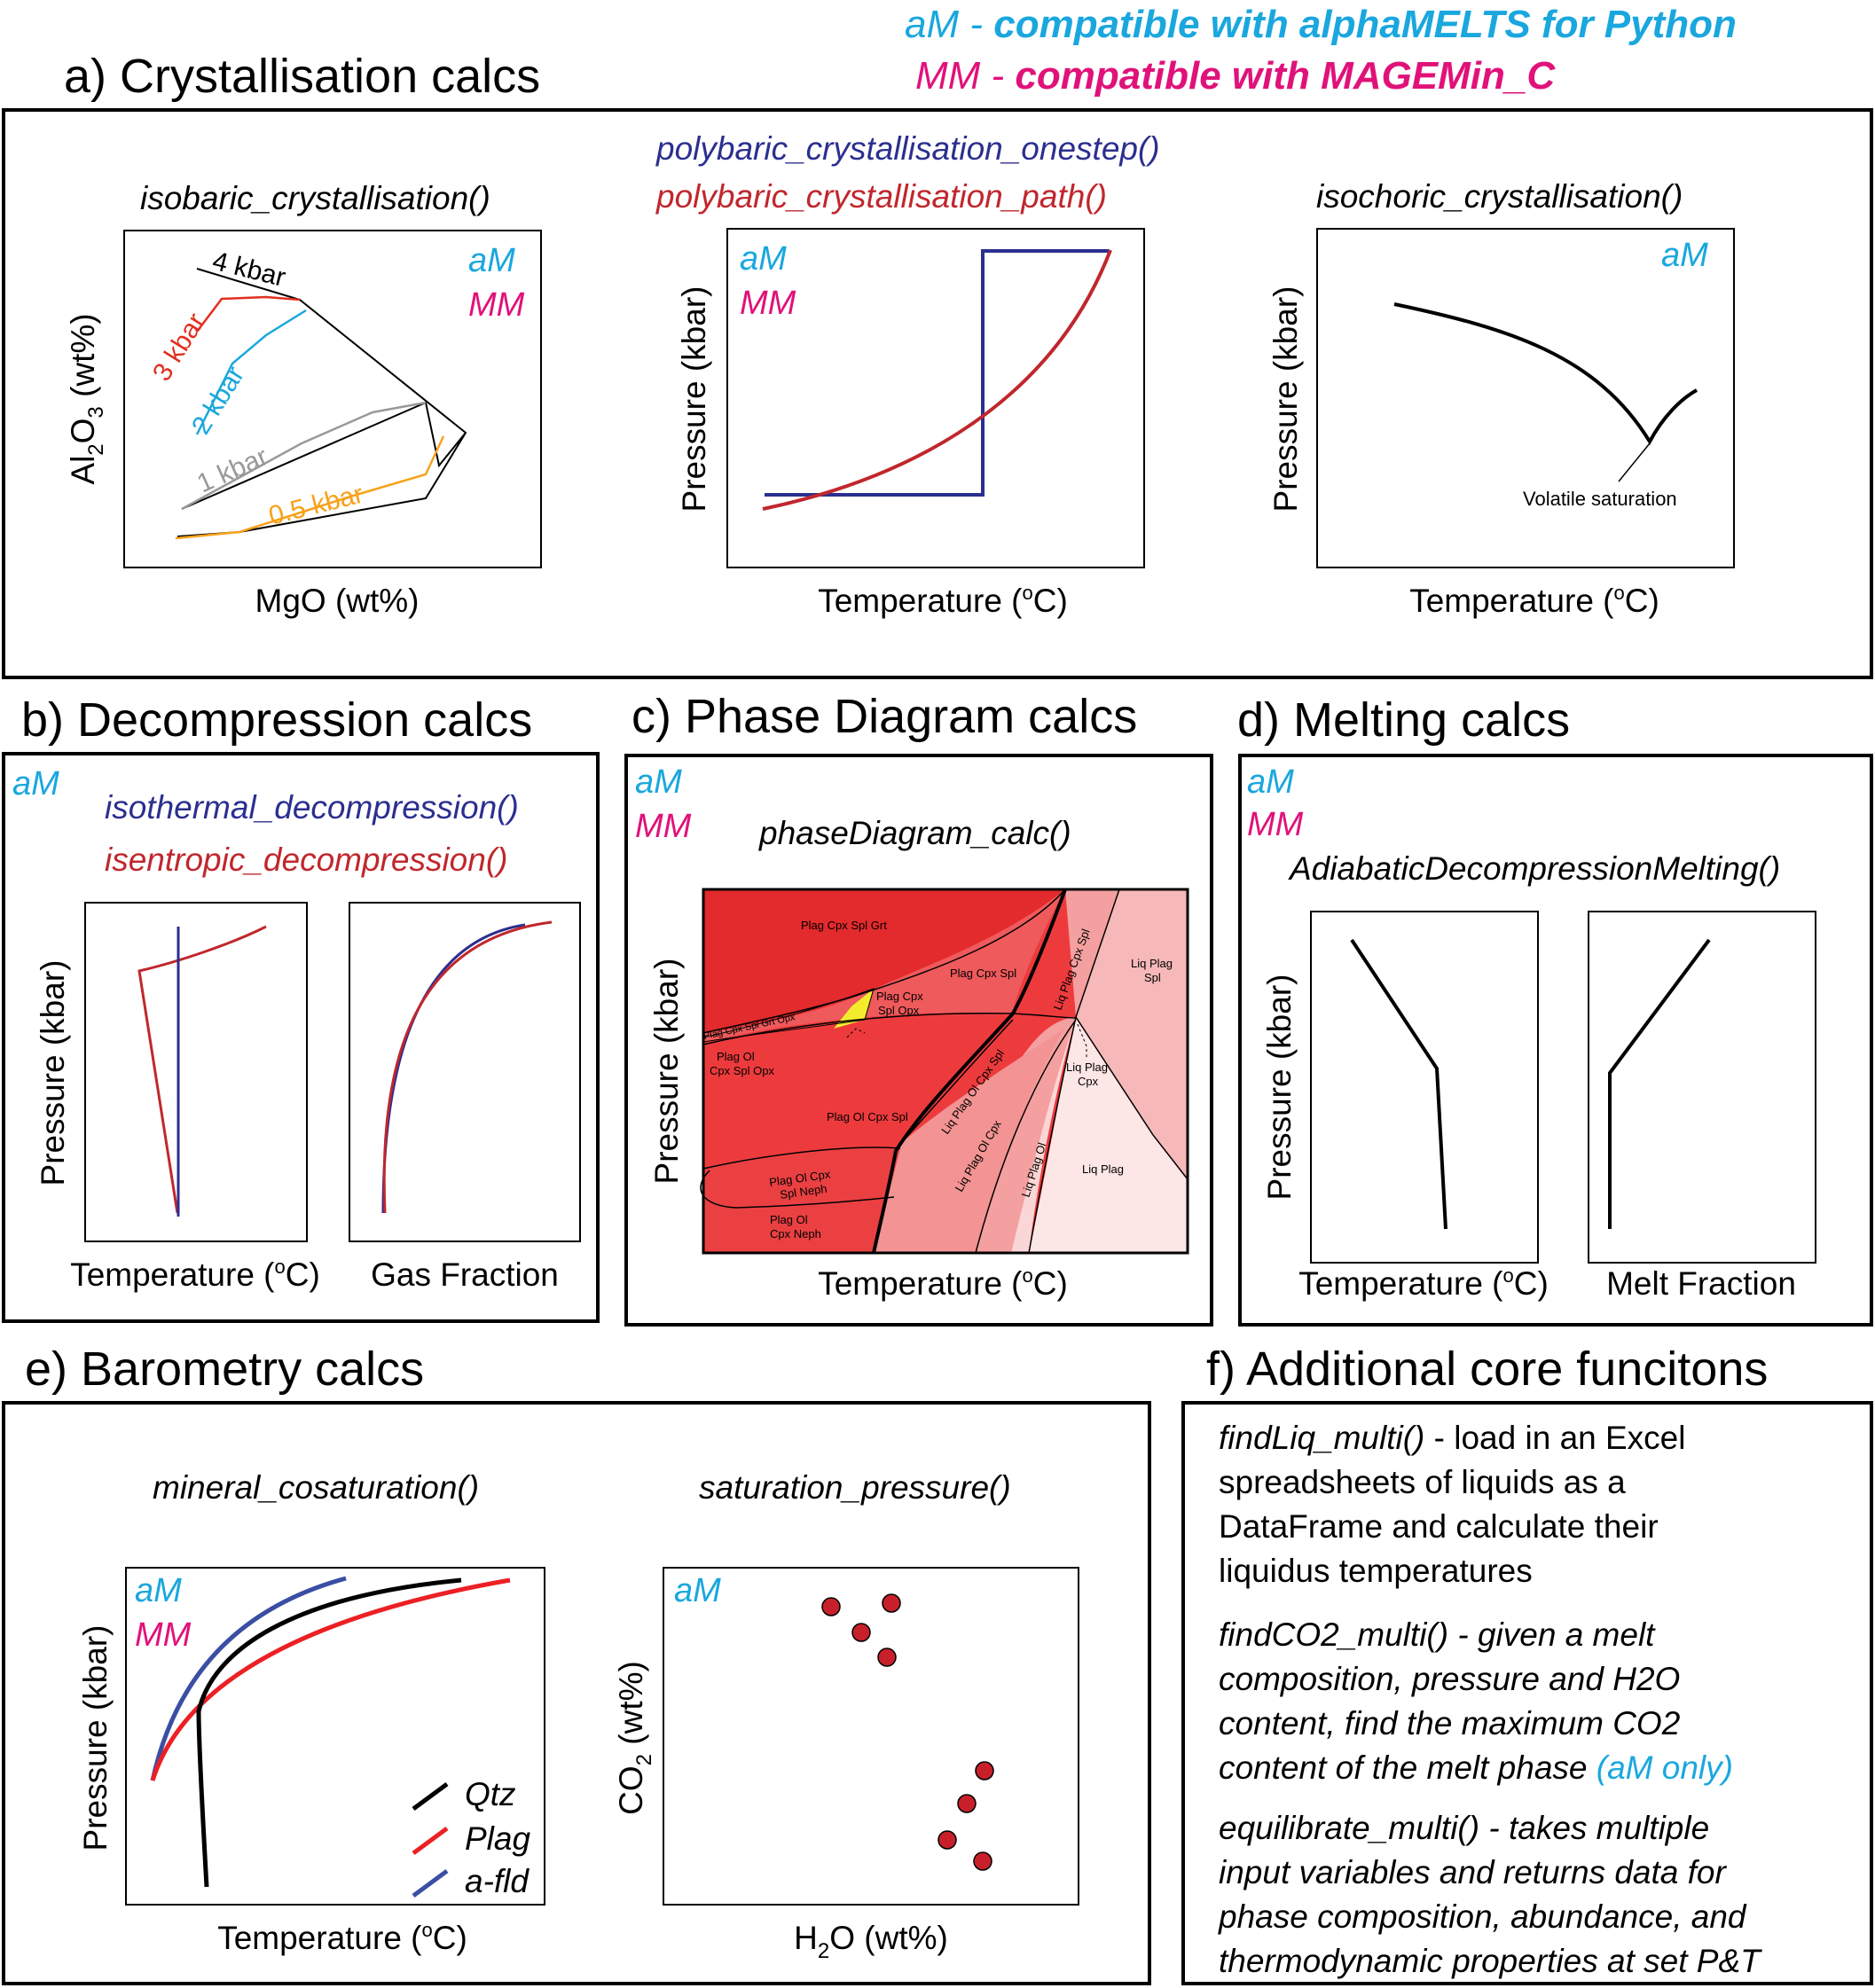 The height and width of the screenshot is (1988, 1875). I want to click on f-para3-fn: equilibrate_multi(), so click(1349, 1828).